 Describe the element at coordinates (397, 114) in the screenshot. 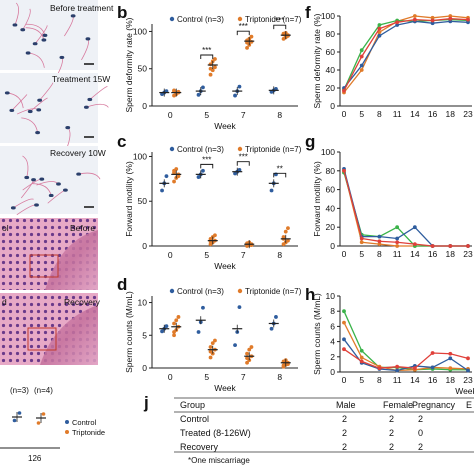

I see `x-tick-label: 11` at that location.